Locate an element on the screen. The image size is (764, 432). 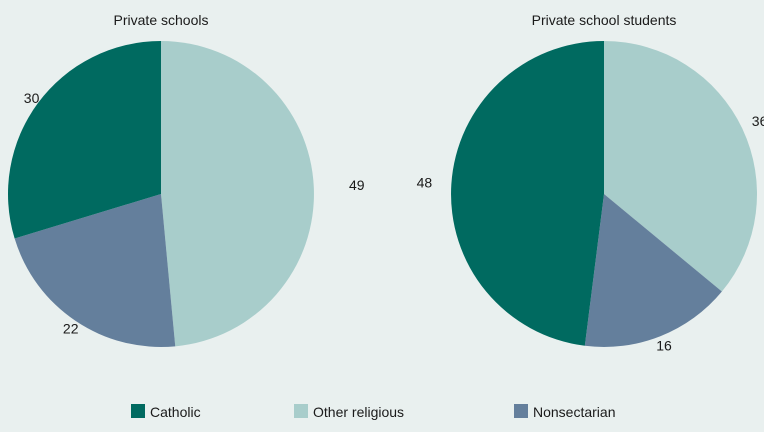
chart-title-private-school-students: Private school students is located at coordinates (604, 20).